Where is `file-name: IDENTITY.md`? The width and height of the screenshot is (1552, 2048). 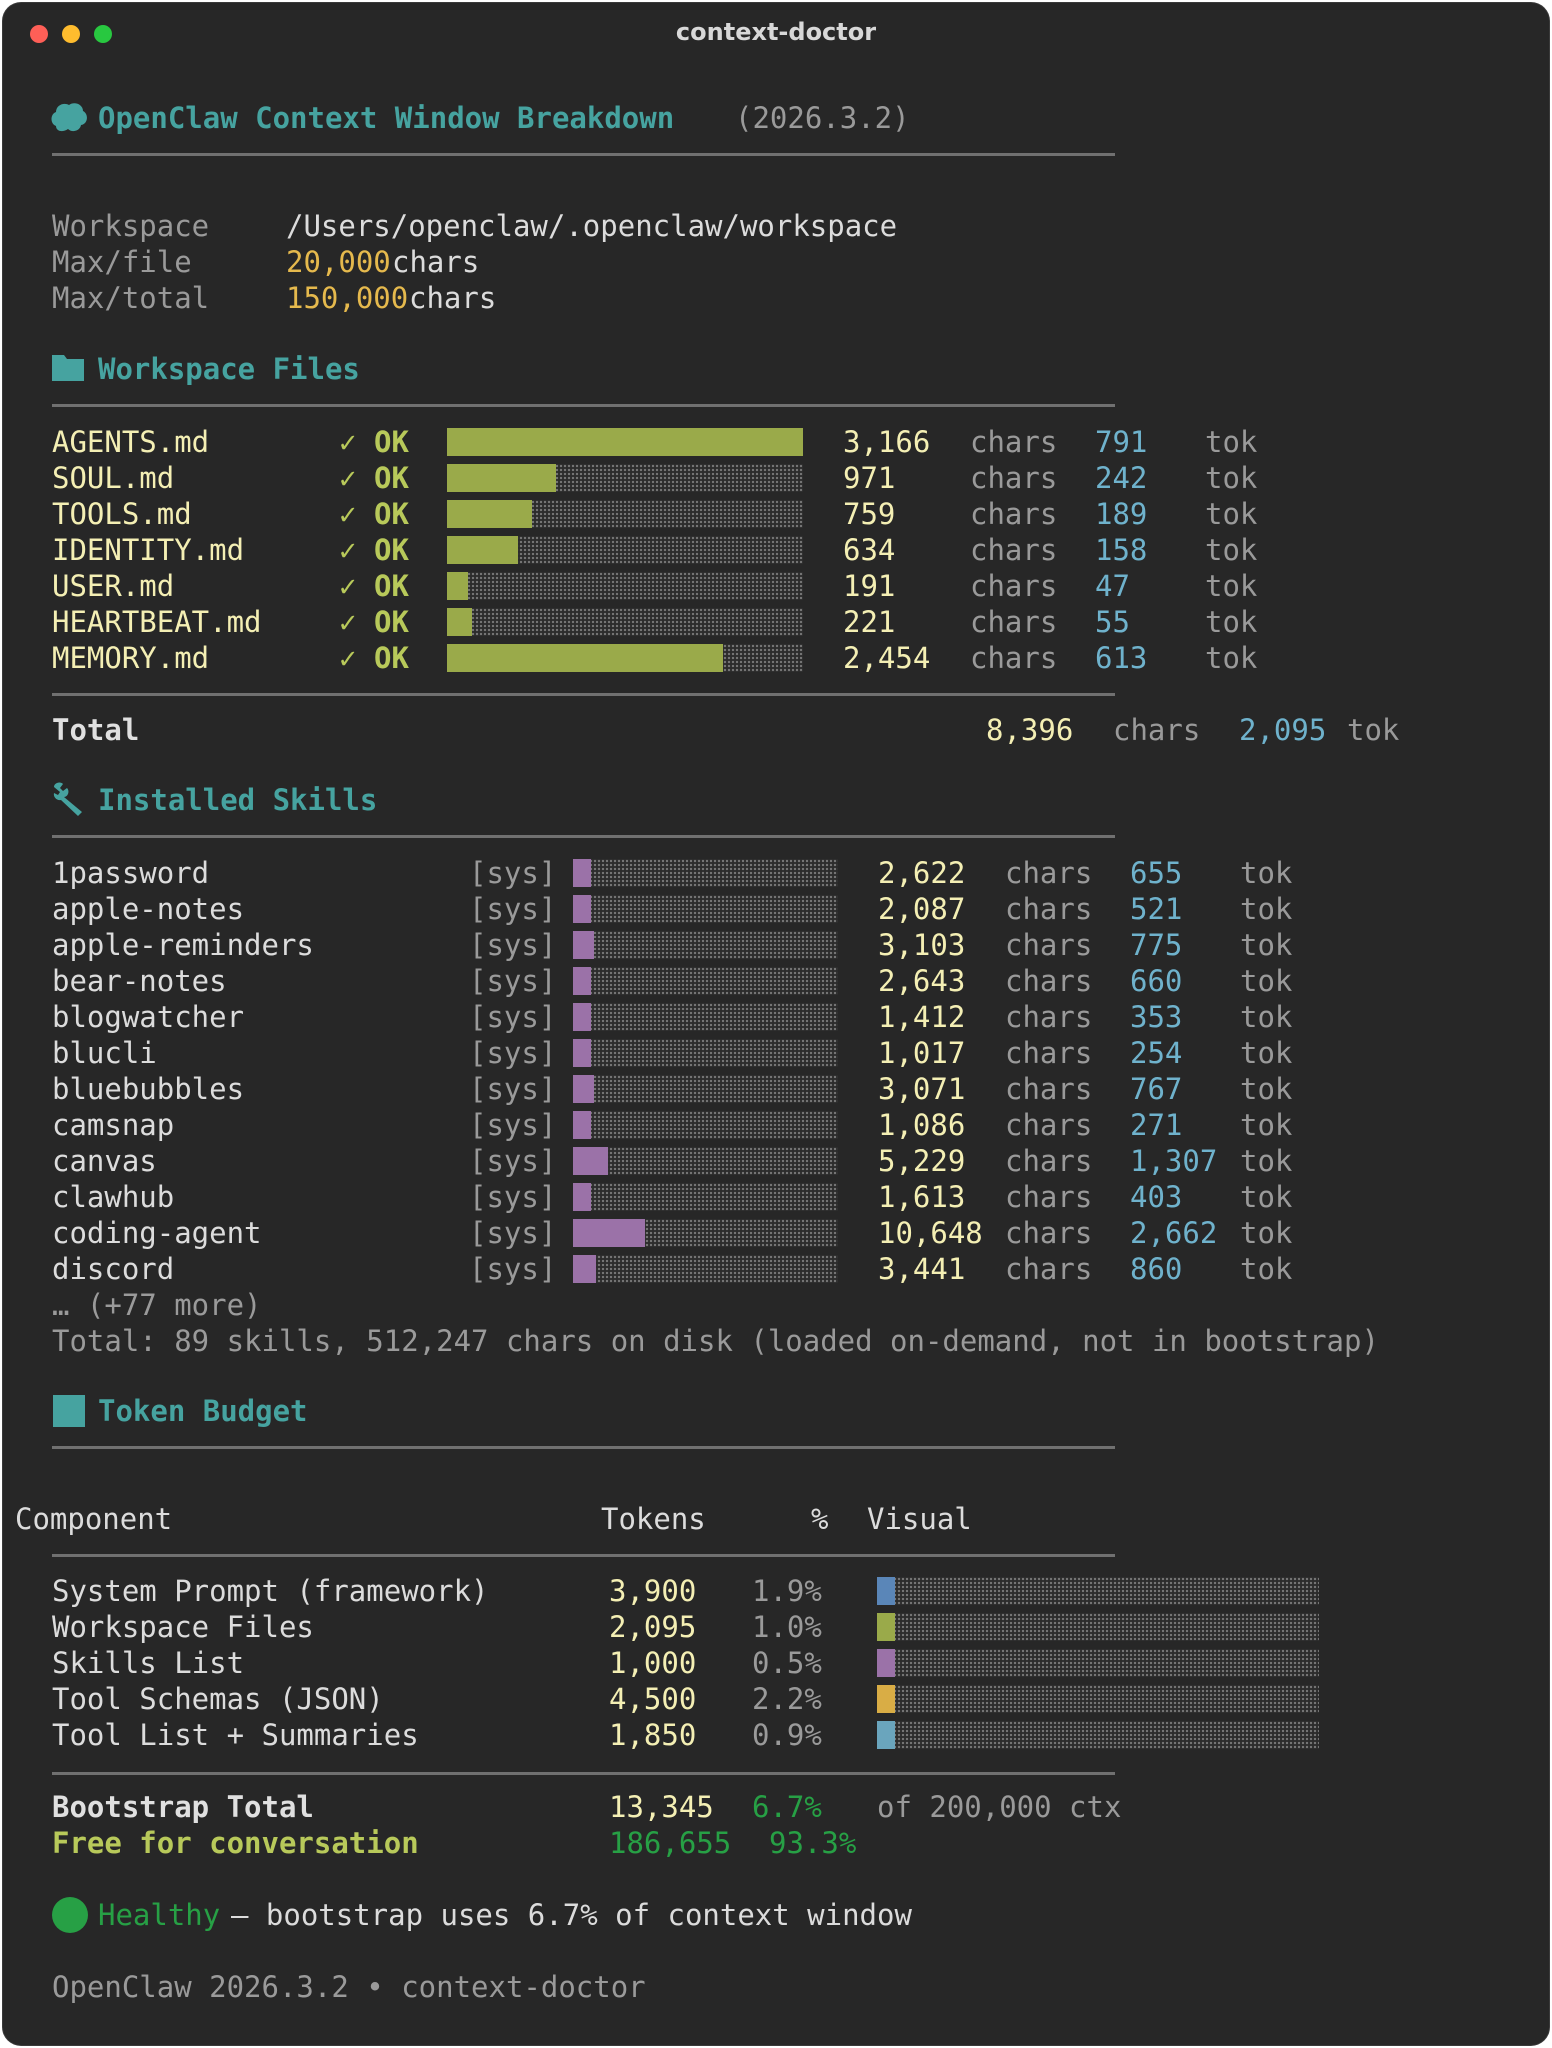 file-name: IDENTITY.md is located at coordinates (148, 550).